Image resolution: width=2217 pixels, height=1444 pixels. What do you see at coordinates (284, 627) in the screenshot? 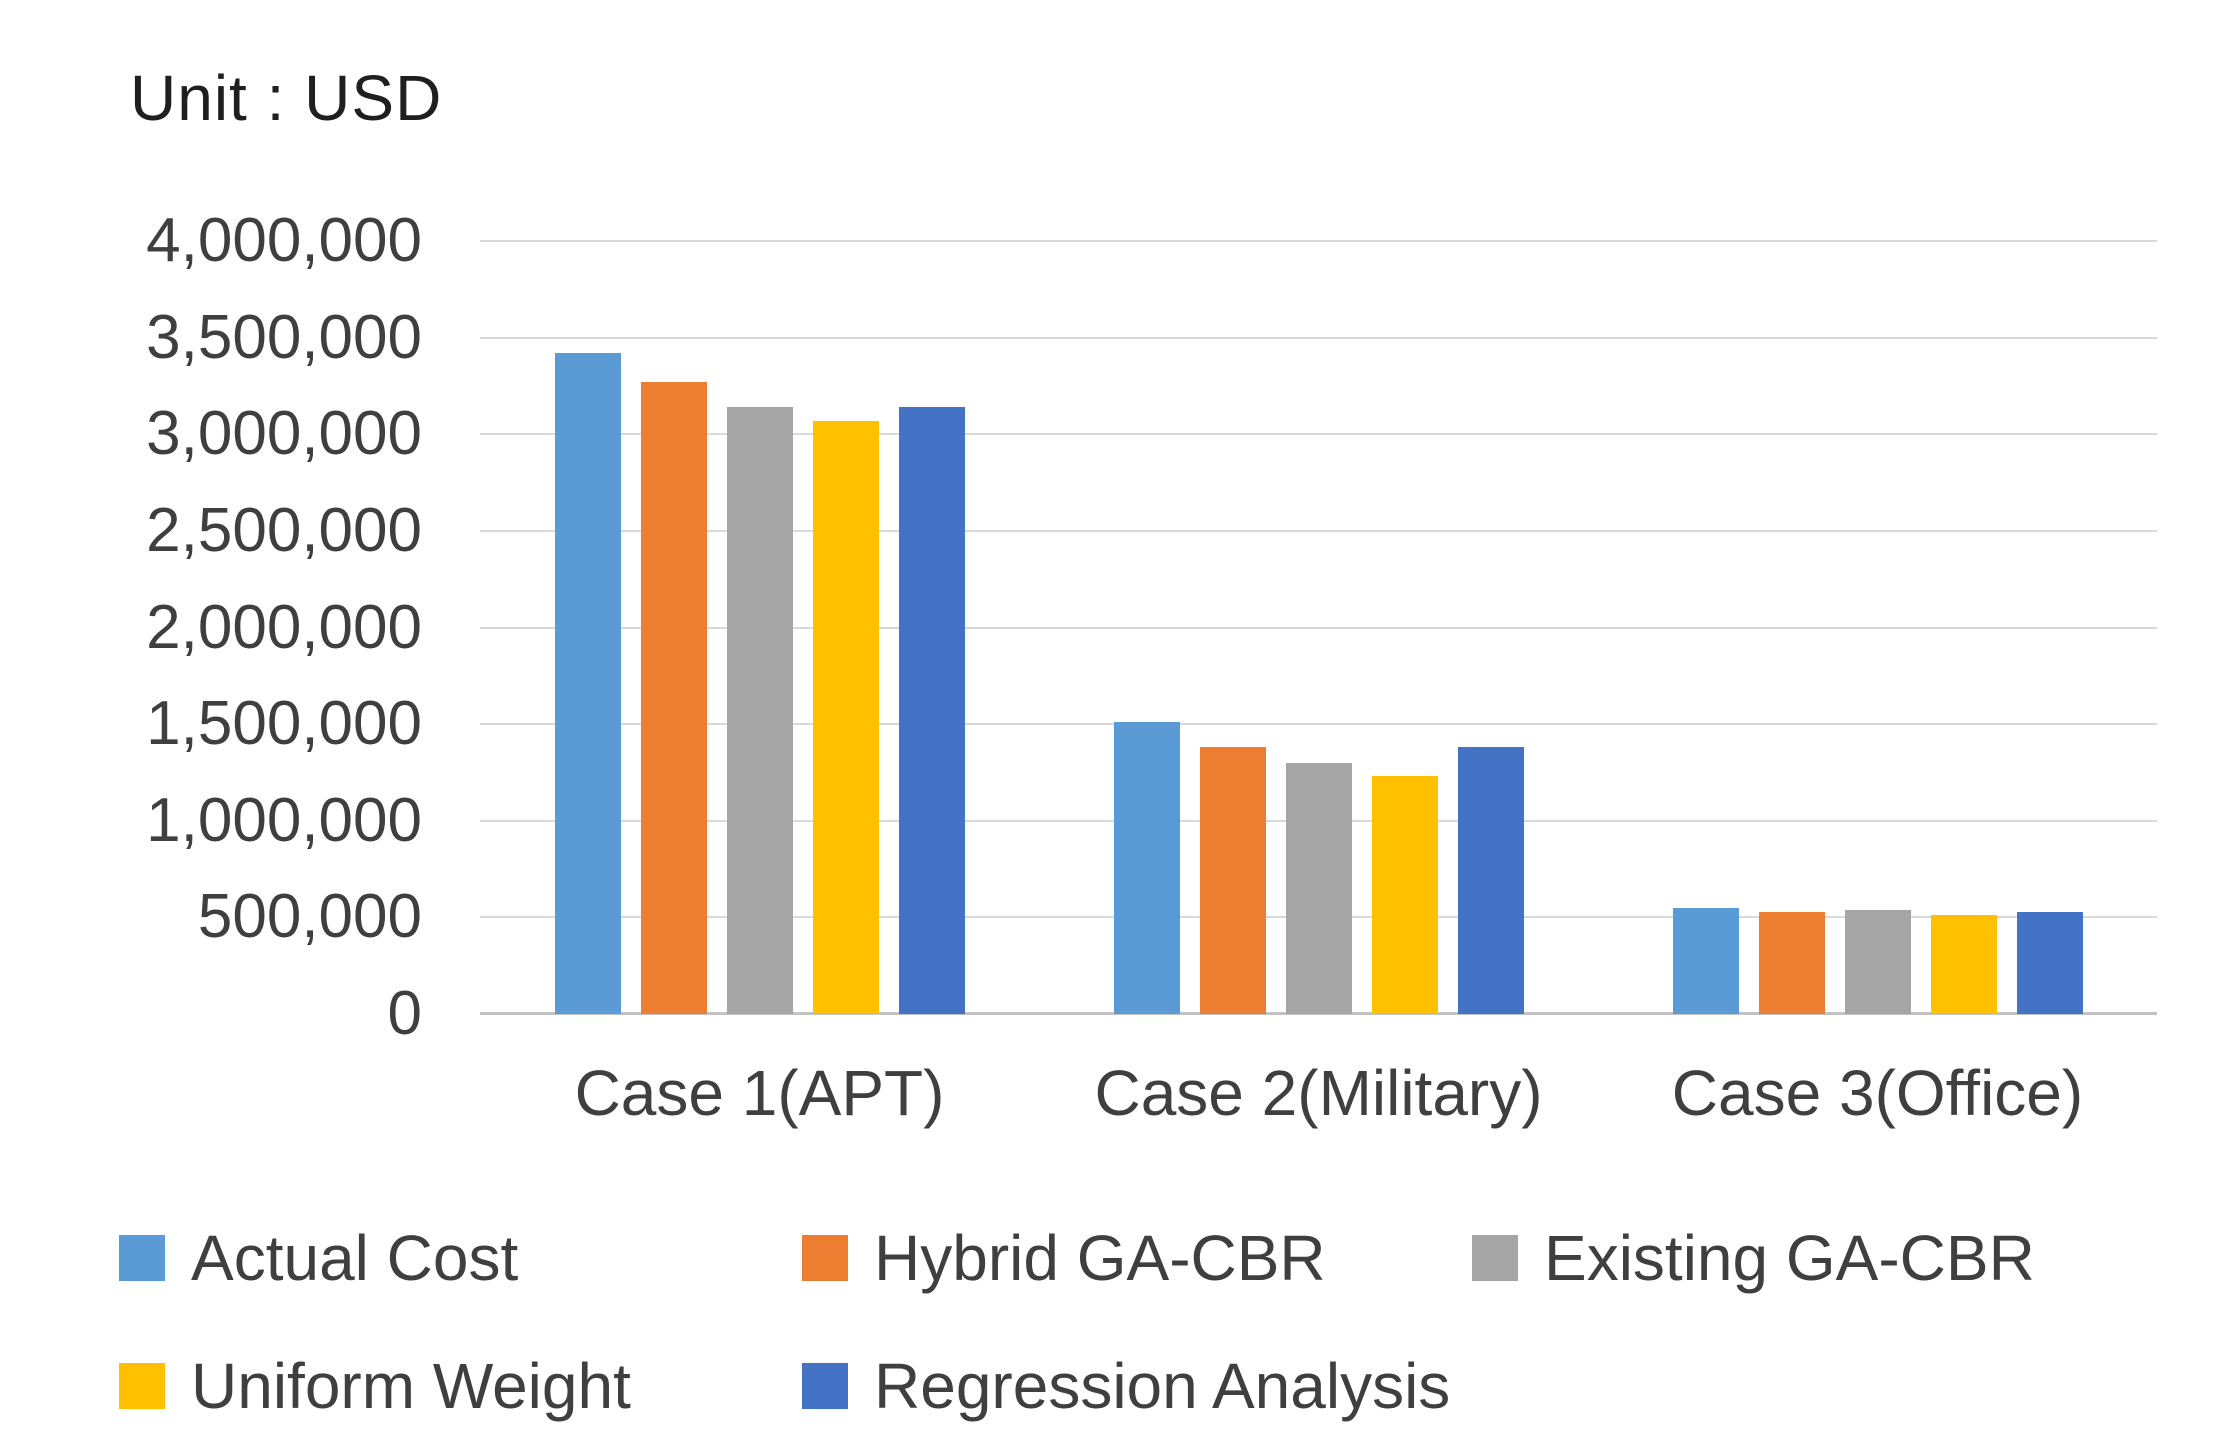
I see `y-tick-label: 2,000,000` at bounding box center [284, 627].